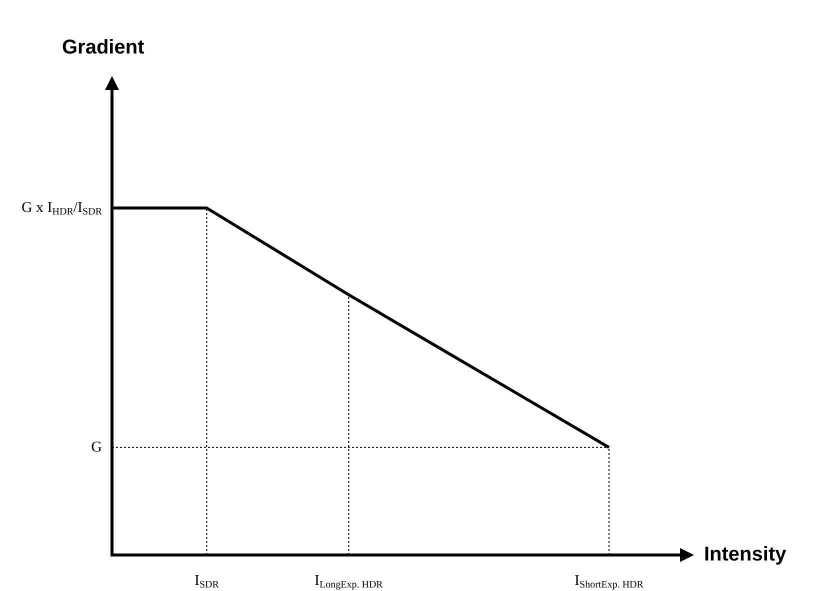 Image resolution: width=815 pixels, height=591 pixels. Describe the element at coordinates (103, 47) in the screenshot. I see `text: Gradient` at that location.